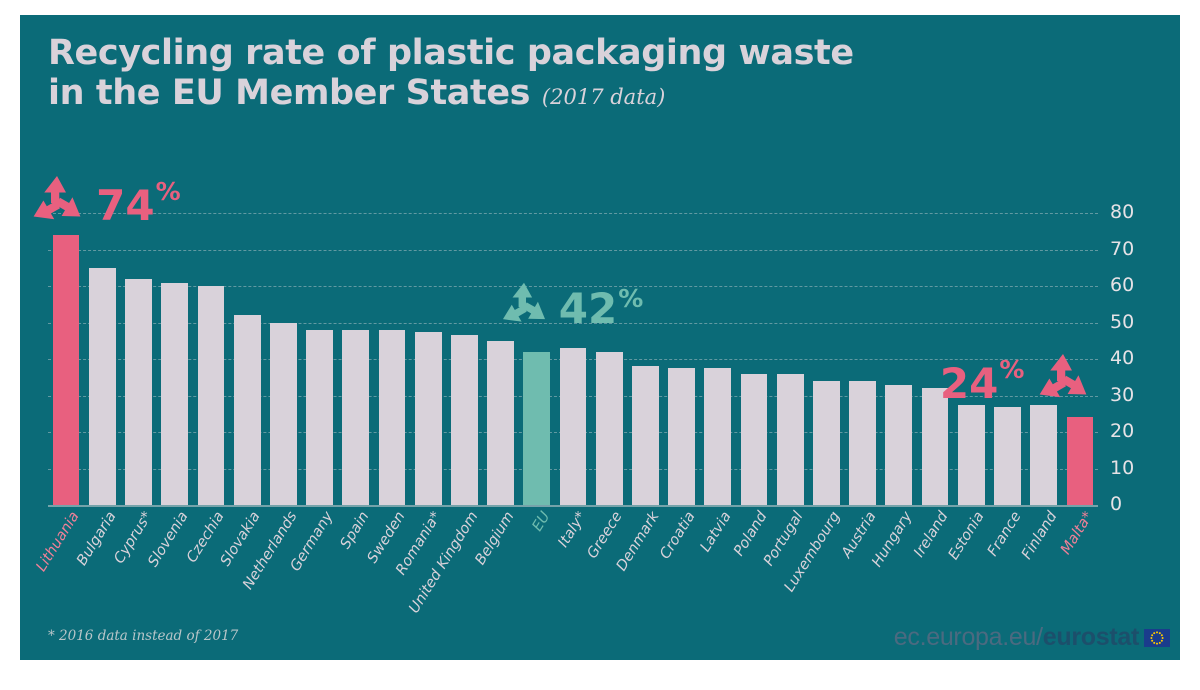  I want to click on bar-slovenia, so click(175, 393).